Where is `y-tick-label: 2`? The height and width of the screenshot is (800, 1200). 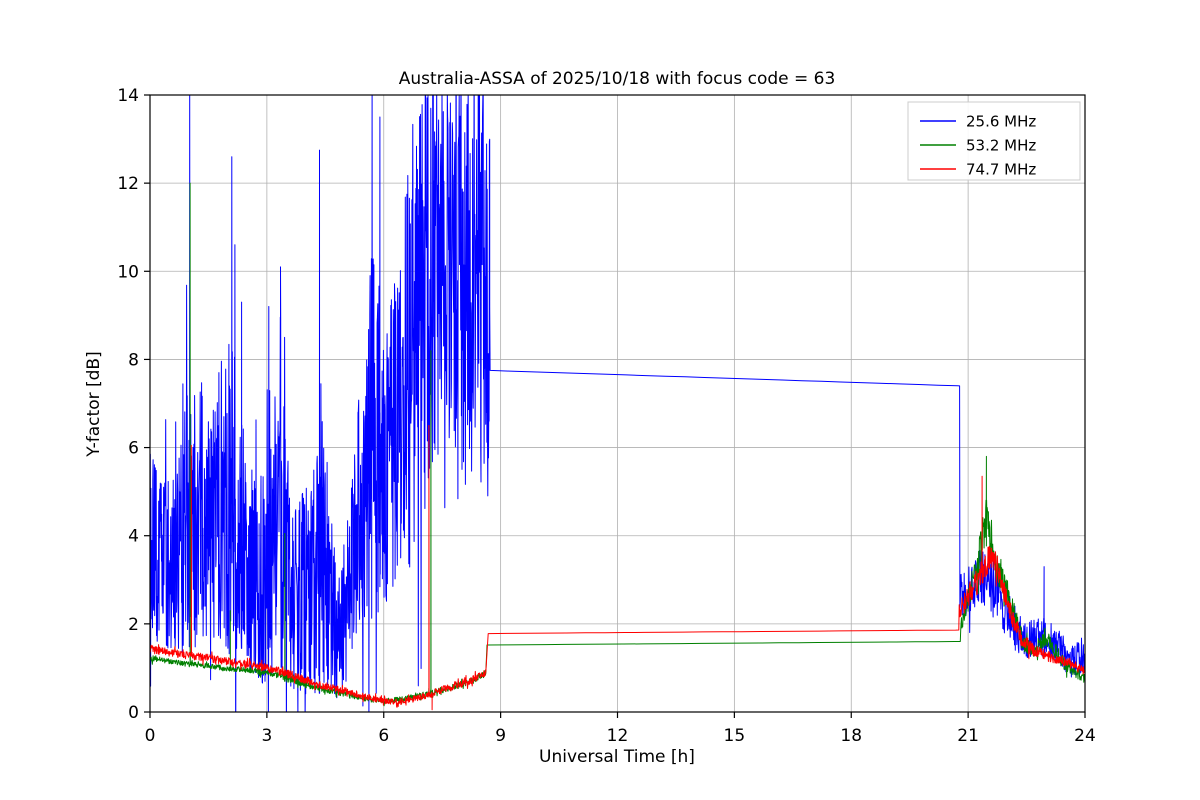 y-tick-label: 2 is located at coordinates (133, 625).